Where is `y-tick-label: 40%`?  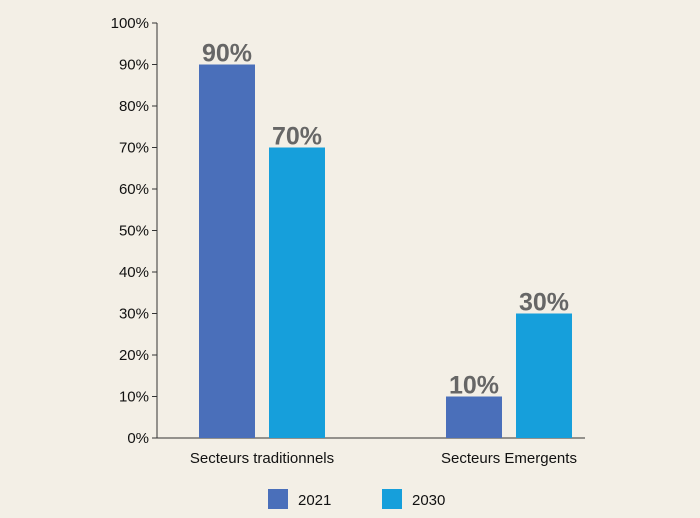 y-tick-label: 40% is located at coordinates (134, 272).